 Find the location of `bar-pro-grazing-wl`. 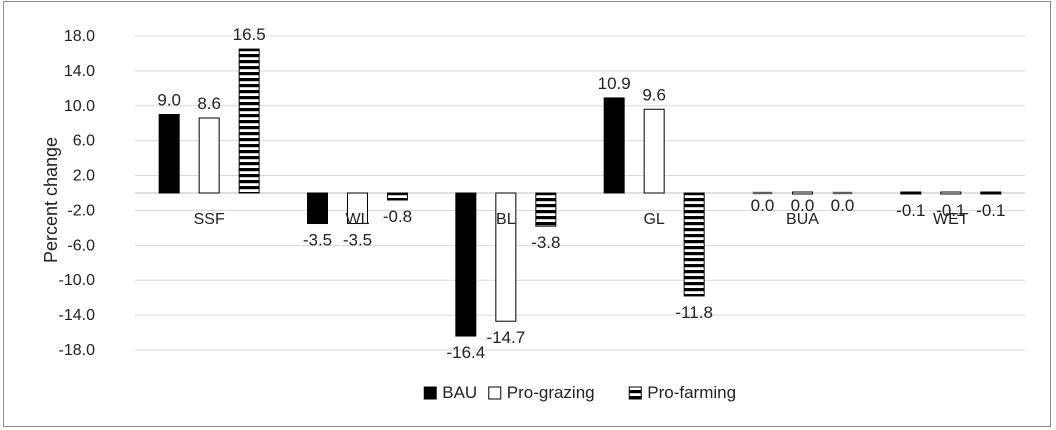

bar-pro-grazing-wl is located at coordinates (357, 208).